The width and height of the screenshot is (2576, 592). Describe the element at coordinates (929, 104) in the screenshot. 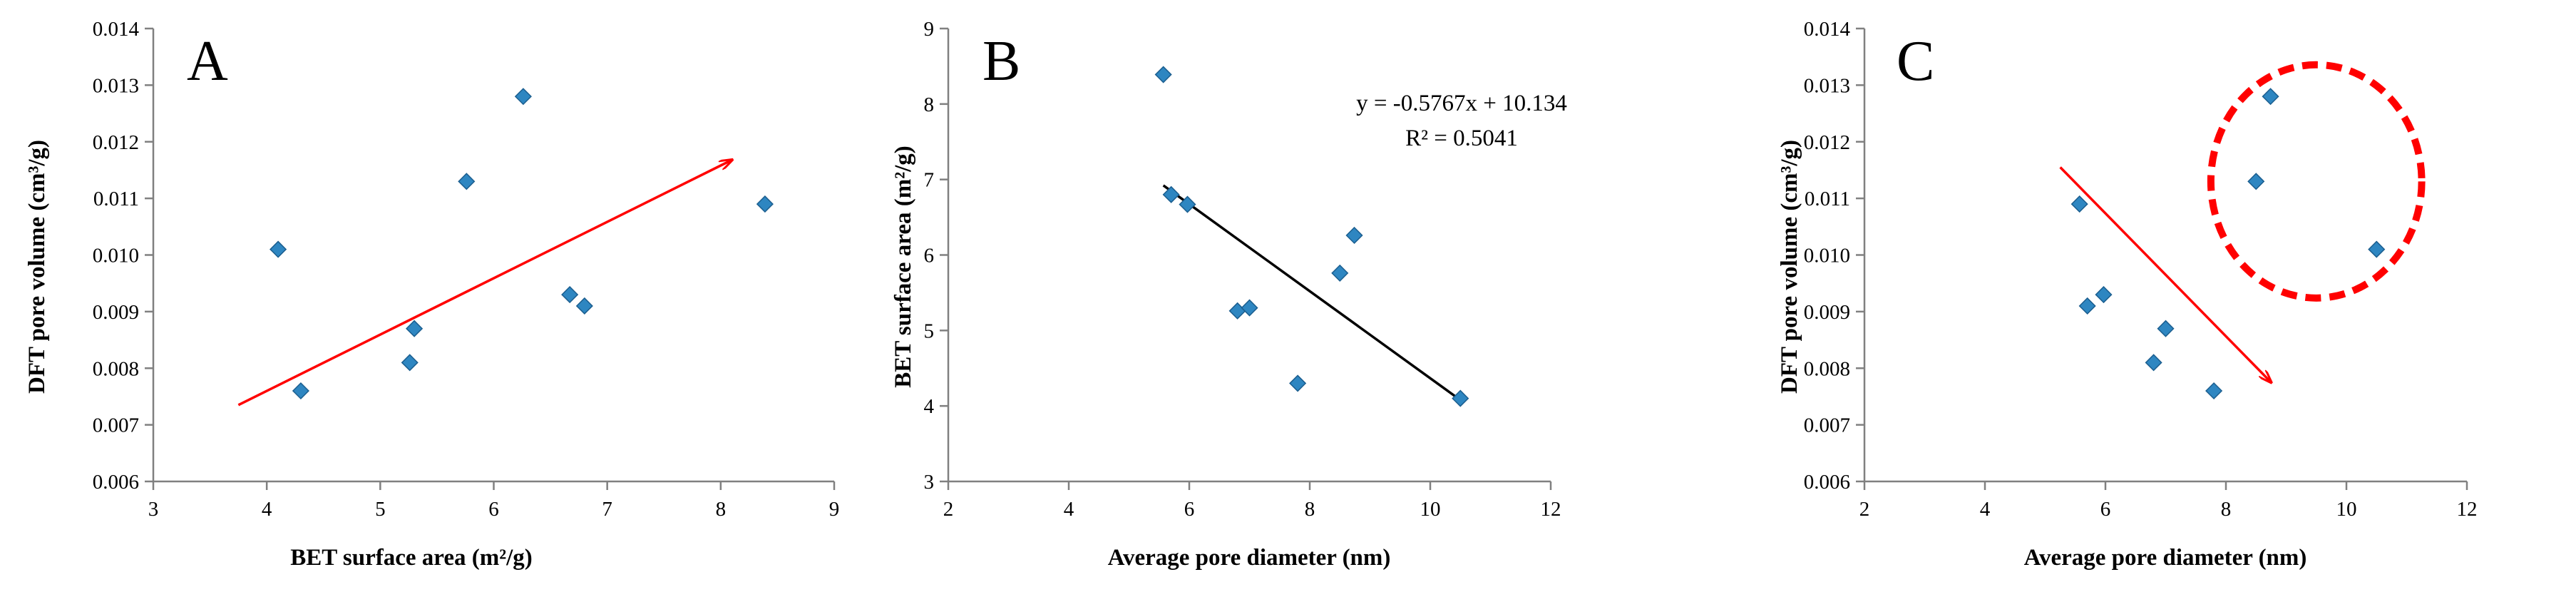

I see `panel-b-y-tick-label: 8` at that location.